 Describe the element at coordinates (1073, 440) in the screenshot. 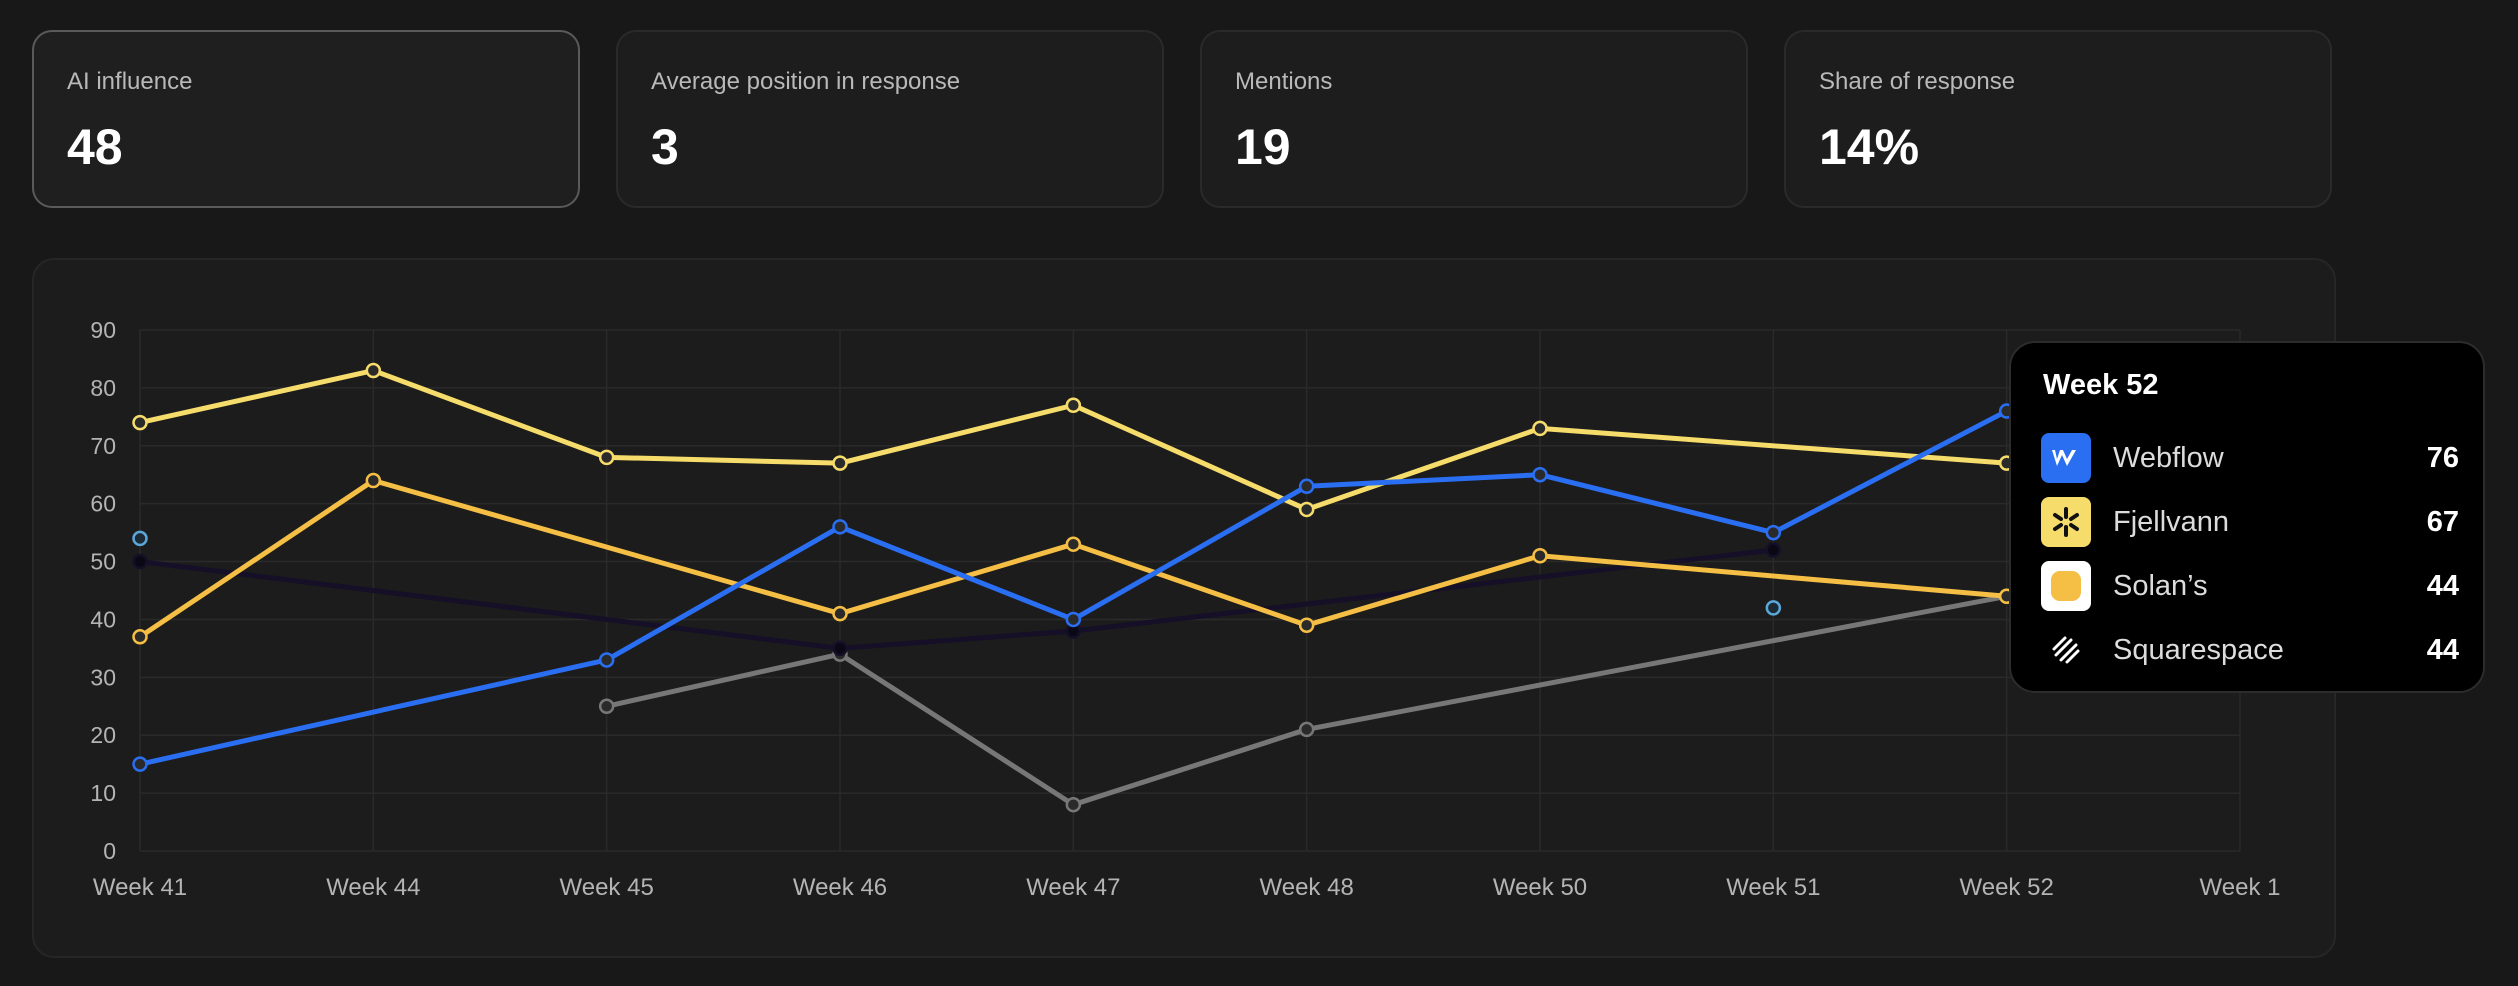

I see `series-line-fjellvann` at that location.